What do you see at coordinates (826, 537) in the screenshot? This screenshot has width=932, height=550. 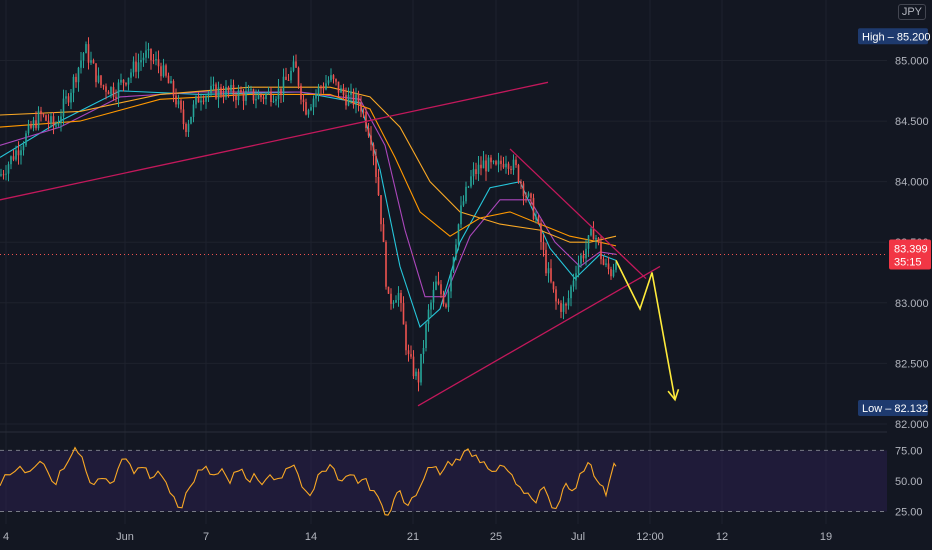 I see `time-tick-label: 19` at bounding box center [826, 537].